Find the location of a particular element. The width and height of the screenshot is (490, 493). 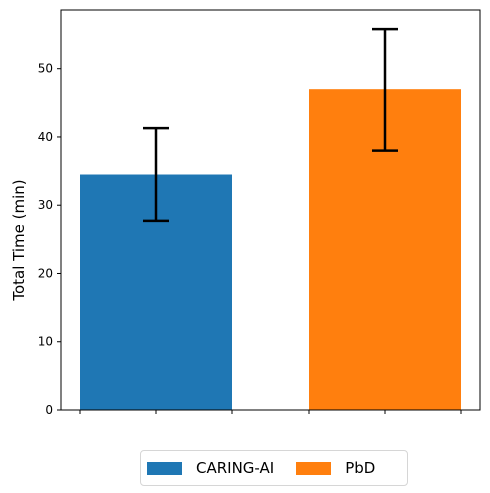

y-tick-label-30: 30 is located at coordinates (45, 205).